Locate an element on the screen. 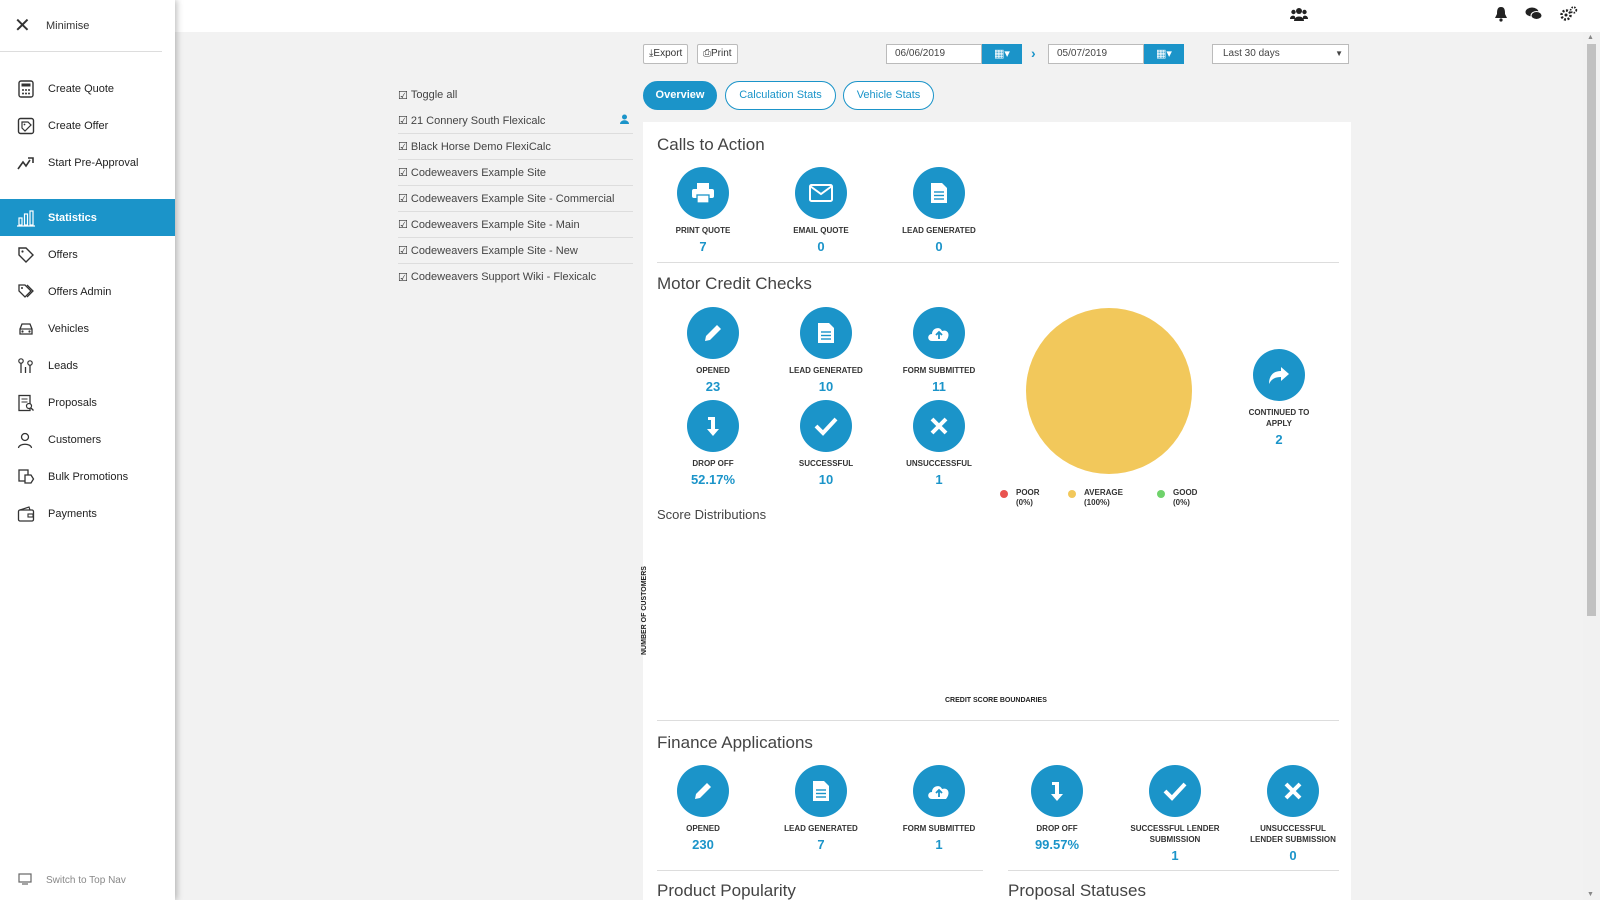  site-item: ☑ Codeweavers Example Site - Commercial is located at coordinates (515, 199).